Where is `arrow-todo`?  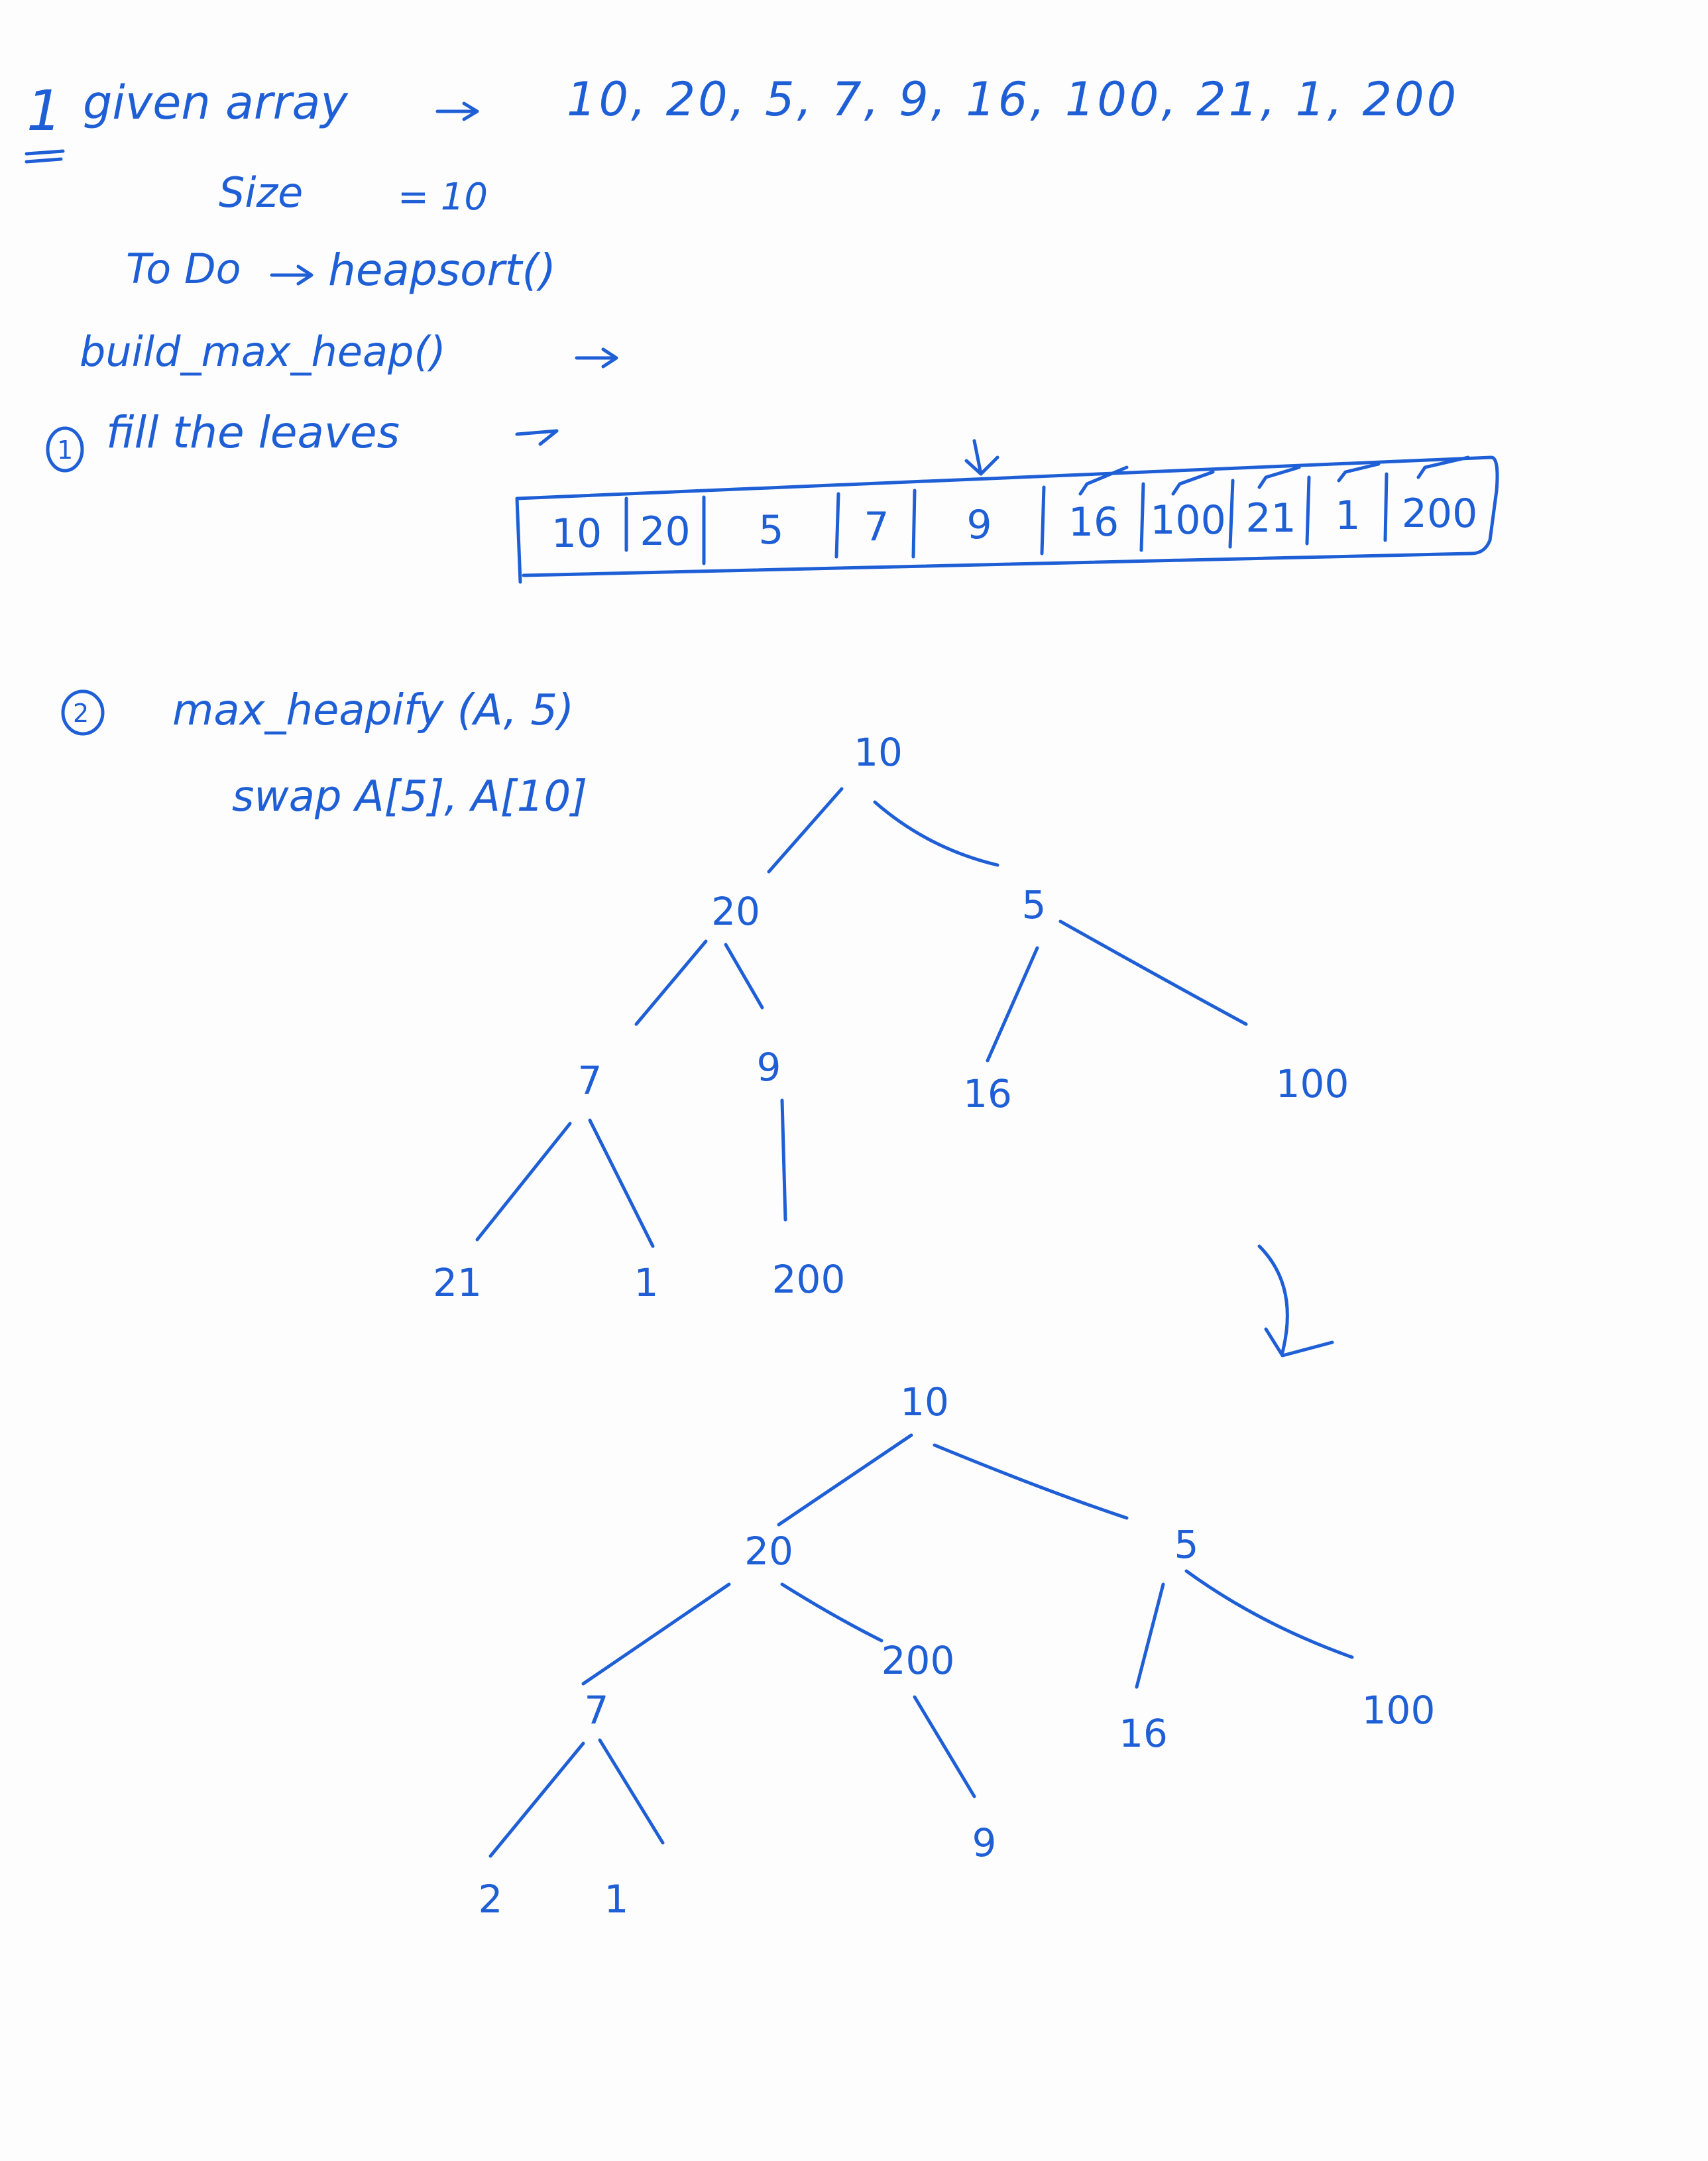
arrow-todo is located at coordinates (291, 275).